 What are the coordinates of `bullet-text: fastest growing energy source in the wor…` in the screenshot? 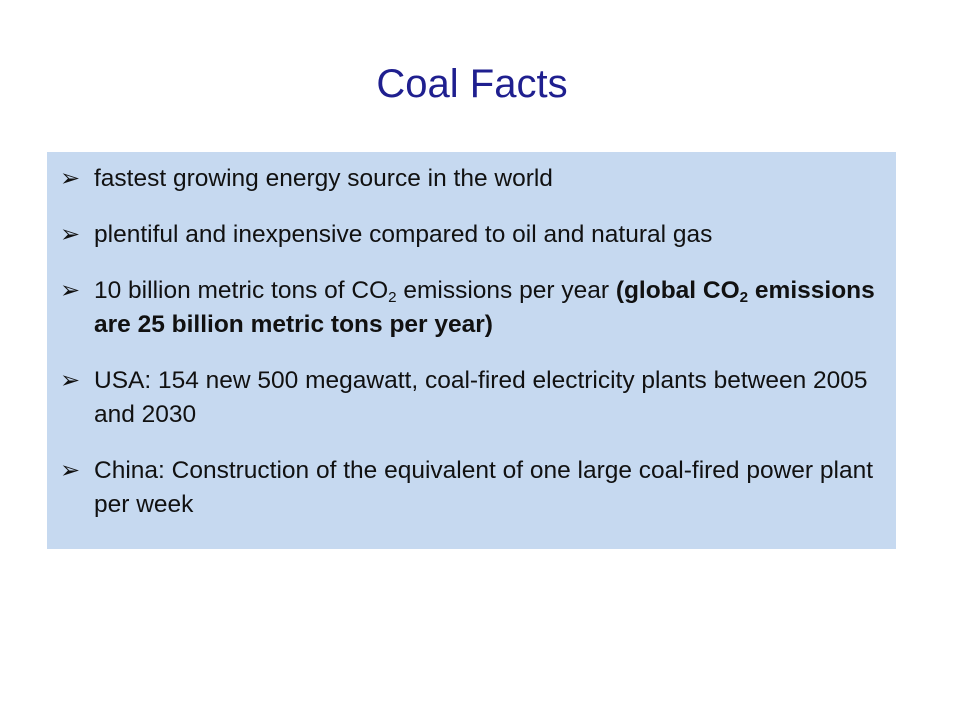 It's located at (323, 178).